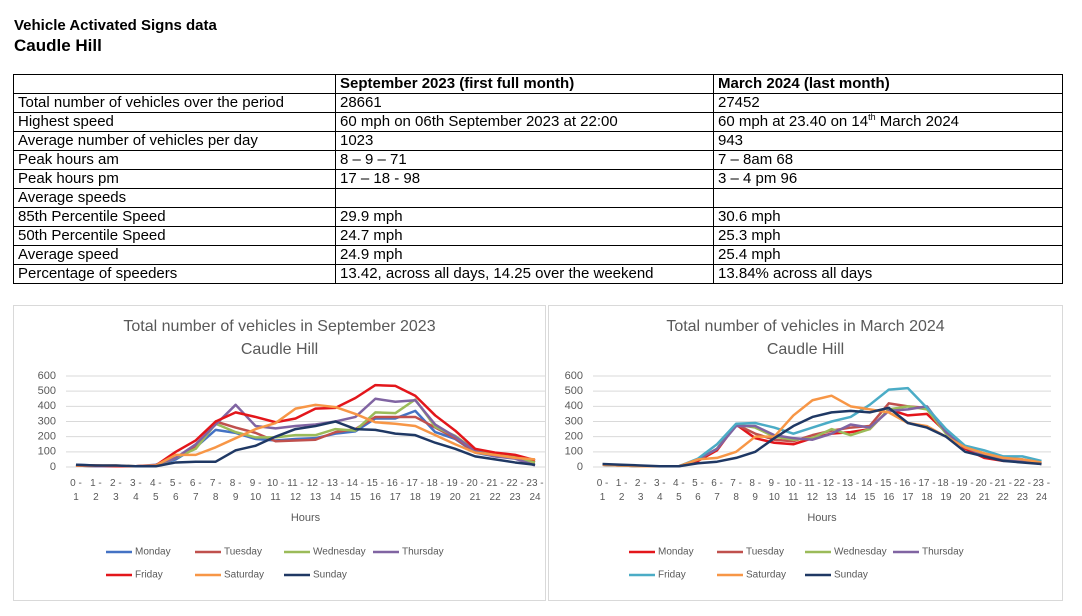 Image resolution: width=1082 pixels, height=616 pixels. I want to click on table-cell: 60 mph at 23.40 on 14th March 2024, so click(888, 122).